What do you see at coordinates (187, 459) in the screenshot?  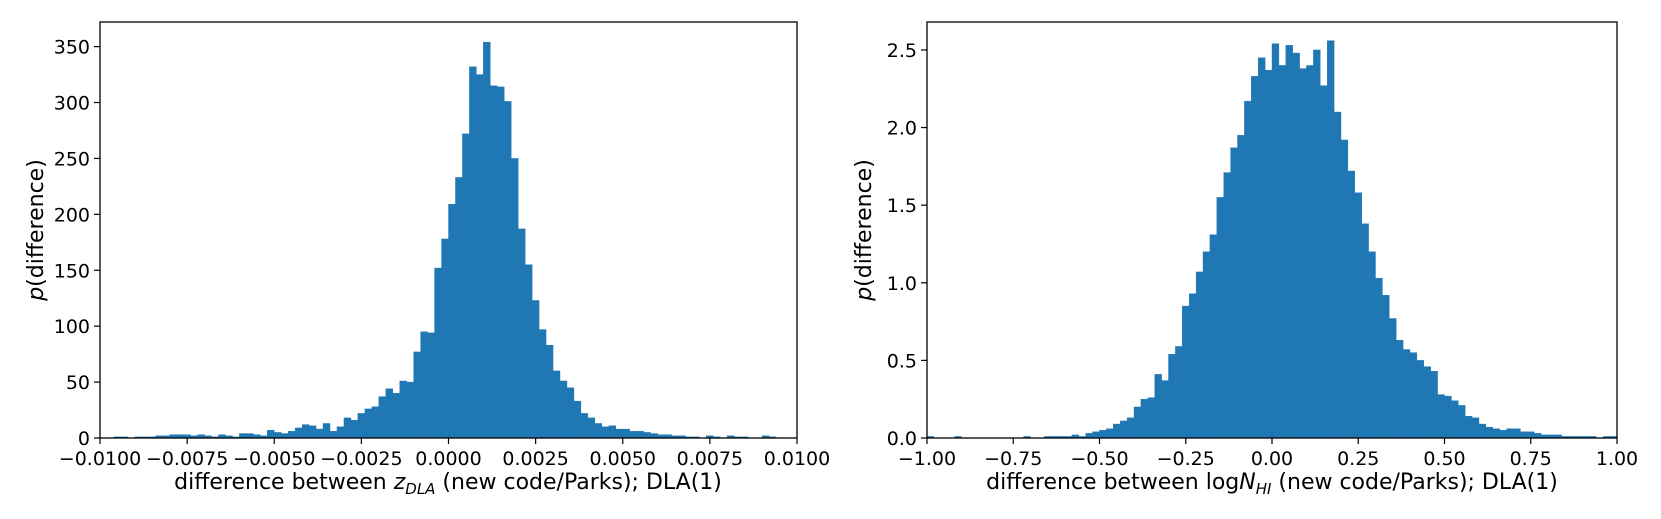 I see `x-tick-label: −0.0075` at bounding box center [187, 459].